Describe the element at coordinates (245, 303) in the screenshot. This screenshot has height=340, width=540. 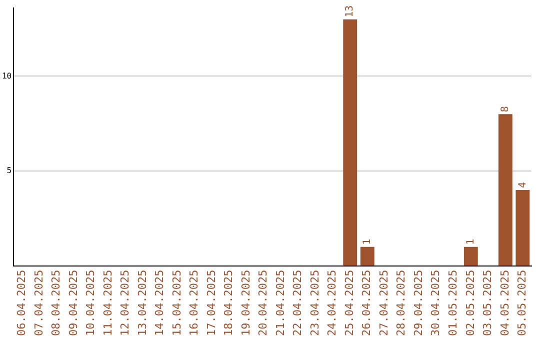
I see `x-tick-label: 19.04.2025` at that location.